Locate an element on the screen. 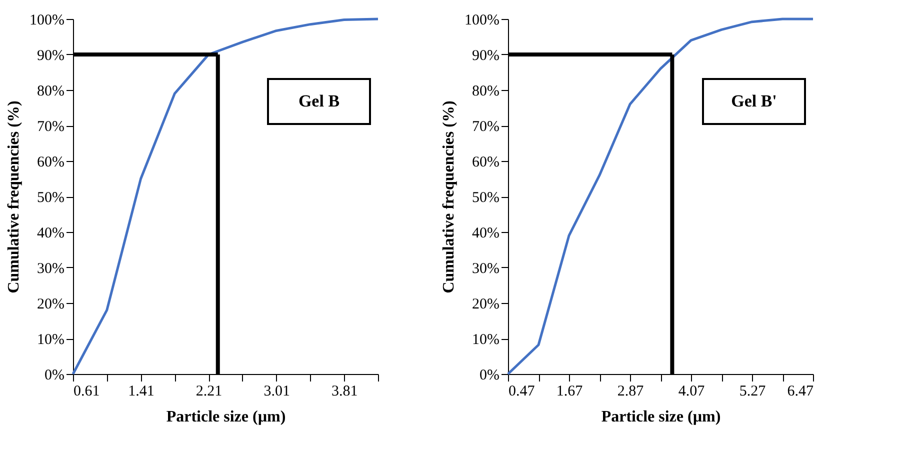  annotation: Gel B is located at coordinates (319, 101).